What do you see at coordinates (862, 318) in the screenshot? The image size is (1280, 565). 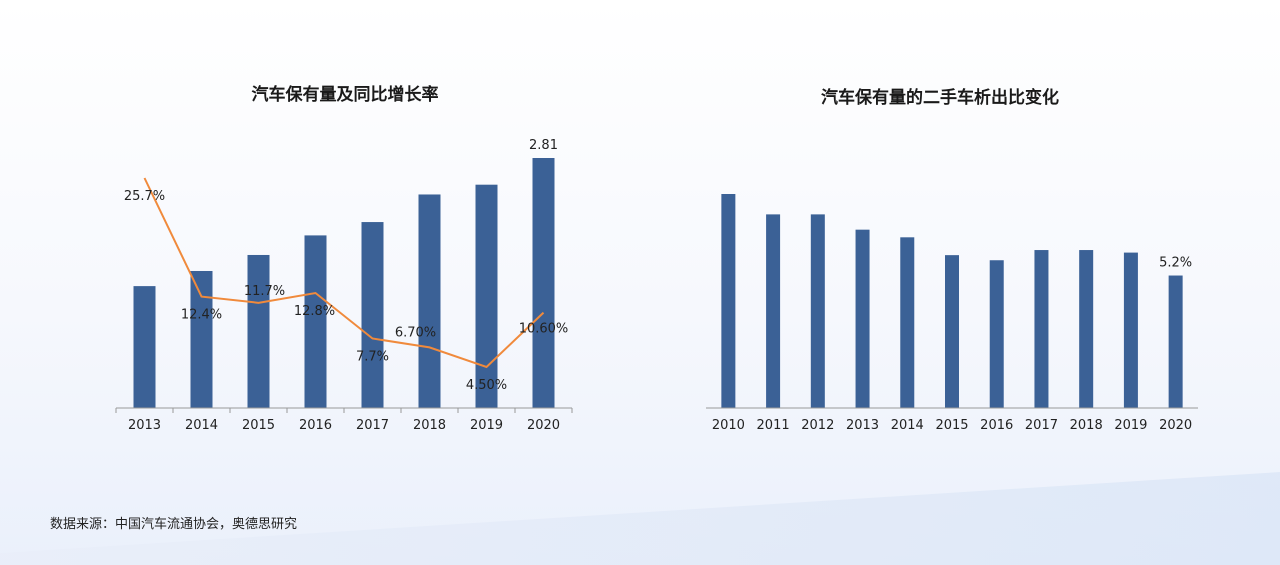 I see `right-bar-2013` at bounding box center [862, 318].